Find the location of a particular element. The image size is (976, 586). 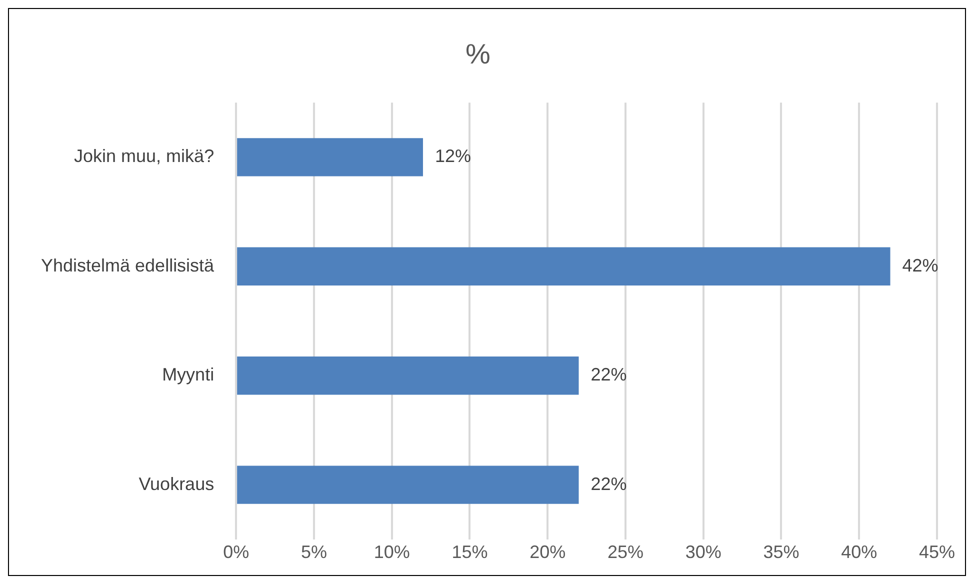

x-tick-label: 15% is located at coordinates (470, 552).